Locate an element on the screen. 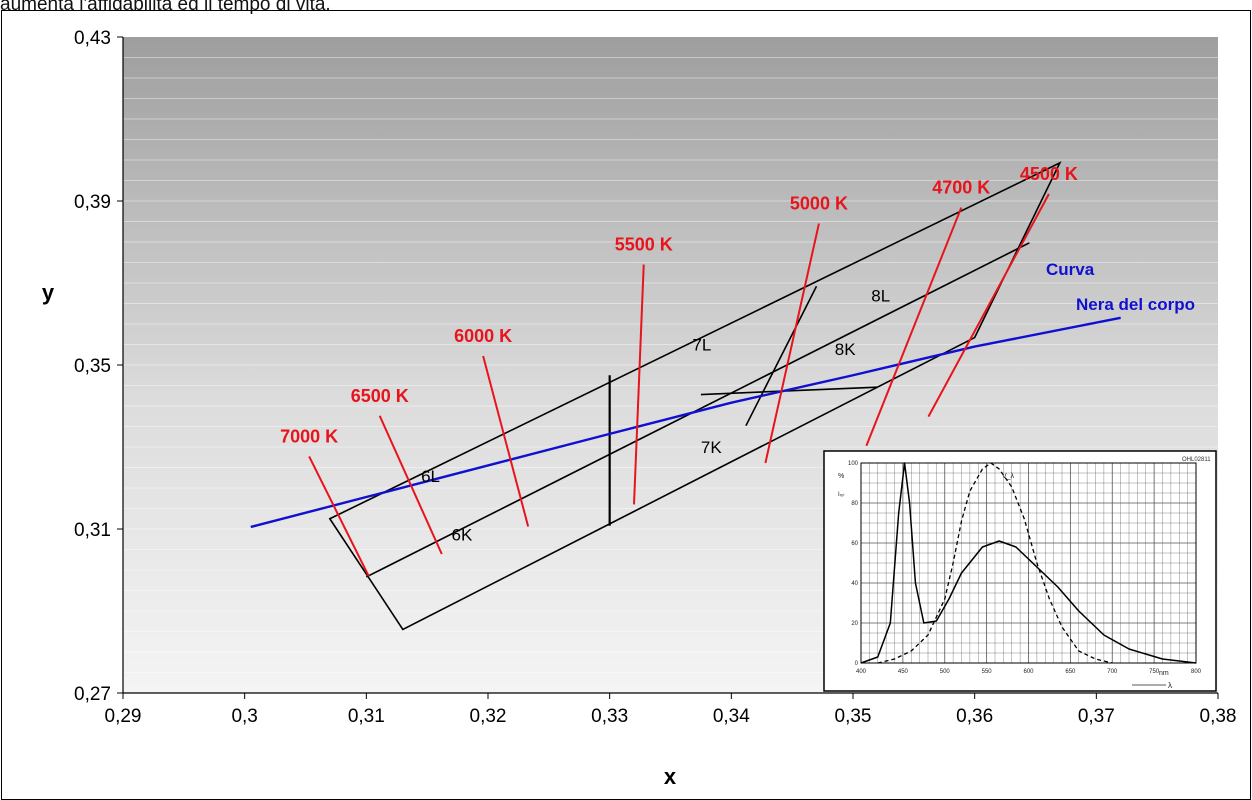 The image size is (1252, 800). inset-x-tick-label: 500 is located at coordinates (945, 672).